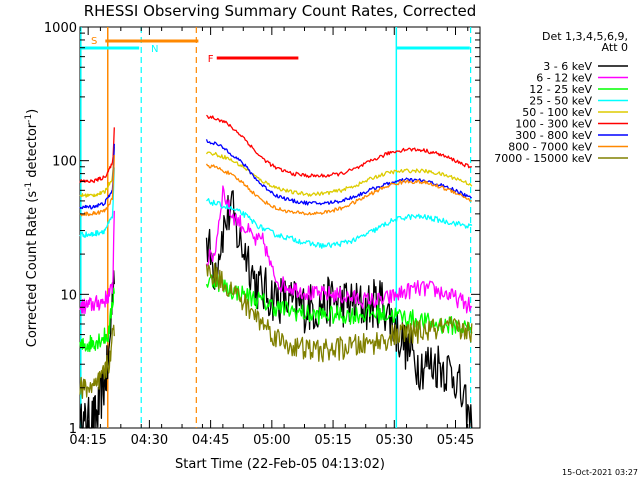 This screenshot has height=480, width=640. What do you see at coordinates (211, 59) in the screenshot?
I see `flare-flag-label: F` at bounding box center [211, 59].